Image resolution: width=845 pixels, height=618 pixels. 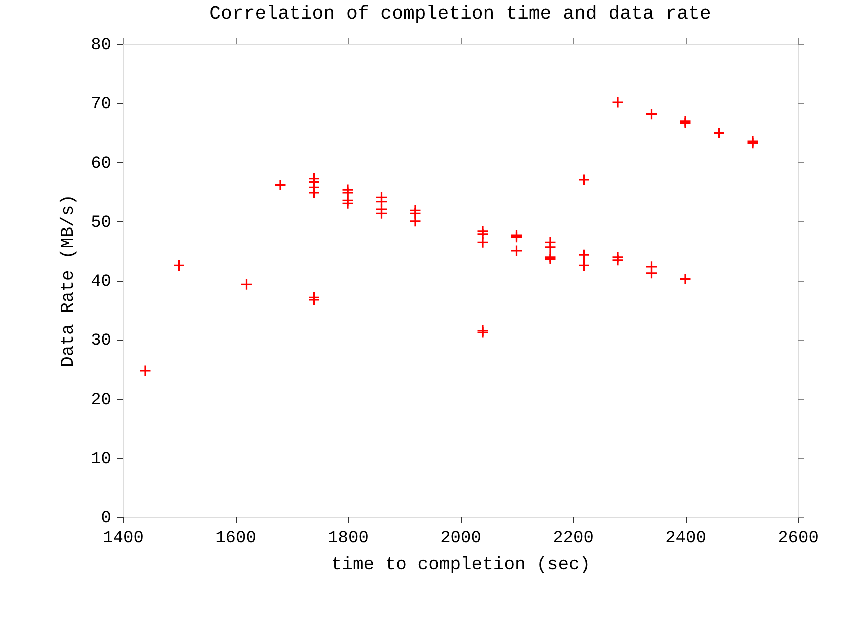 I want to click on chart-title: Correlation of completion time and data rate, so click(x=461, y=14).